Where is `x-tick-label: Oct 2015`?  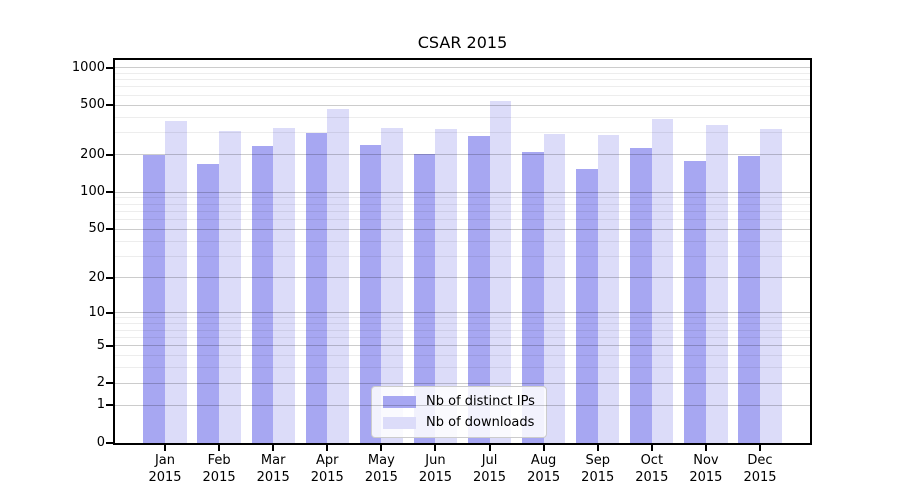 x-tick-label: Oct 2015 is located at coordinates (652, 469).